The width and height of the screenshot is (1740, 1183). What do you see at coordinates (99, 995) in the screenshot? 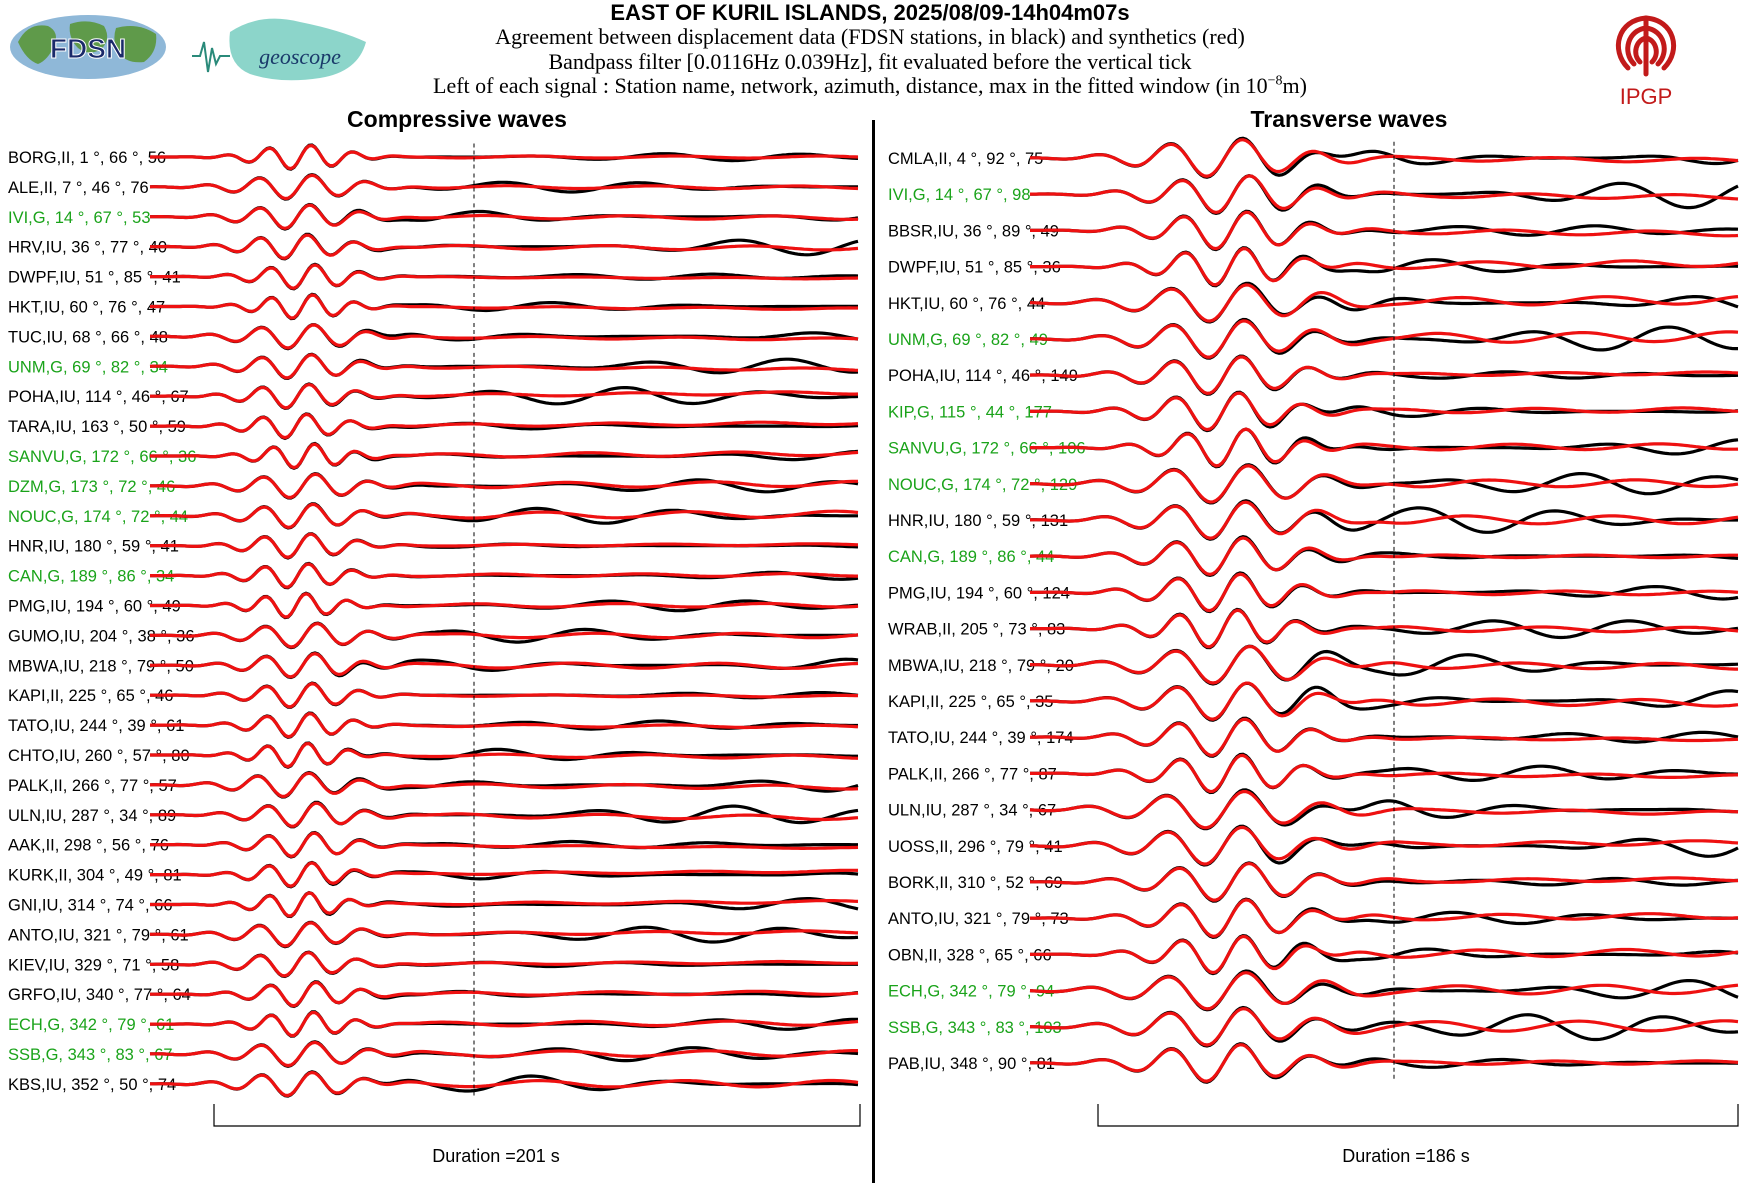
I see `station-label: GRFO,IU, 340 °, 77 °, 64` at bounding box center [99, 995].